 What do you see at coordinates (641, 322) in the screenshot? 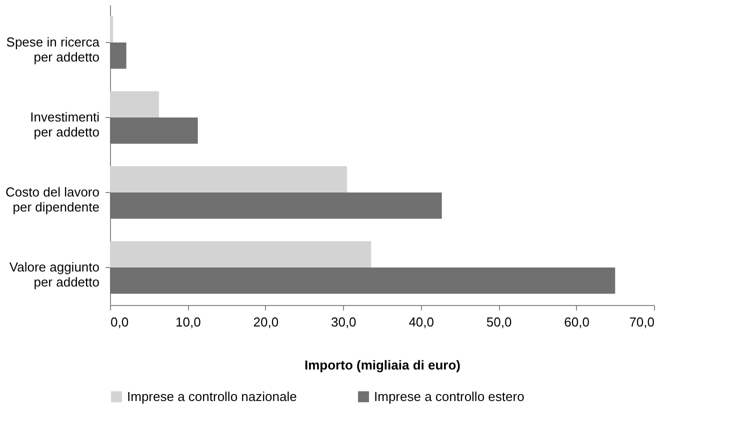
I see `x-tick-label: 70,0` at bounding box center [641, 322].